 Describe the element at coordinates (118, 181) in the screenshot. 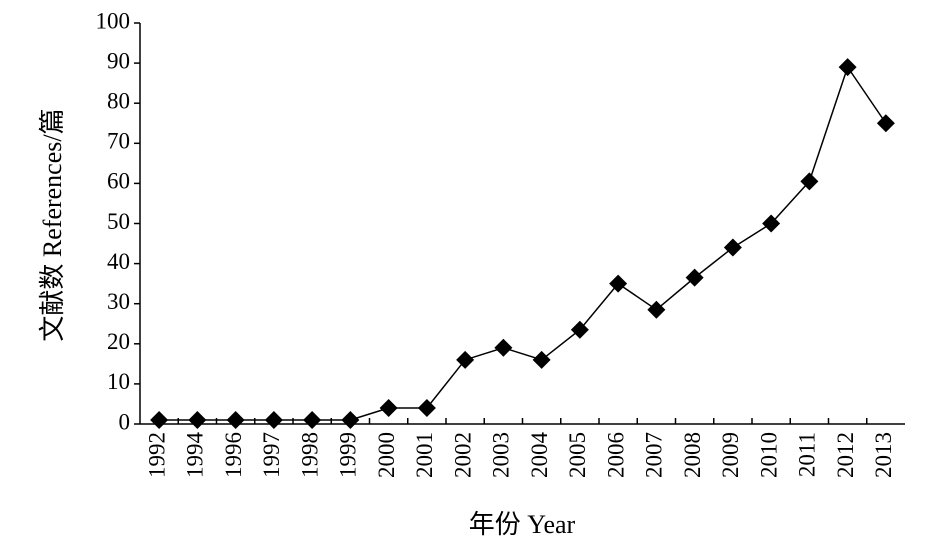

I see `y-tick-label: 60` at that location.